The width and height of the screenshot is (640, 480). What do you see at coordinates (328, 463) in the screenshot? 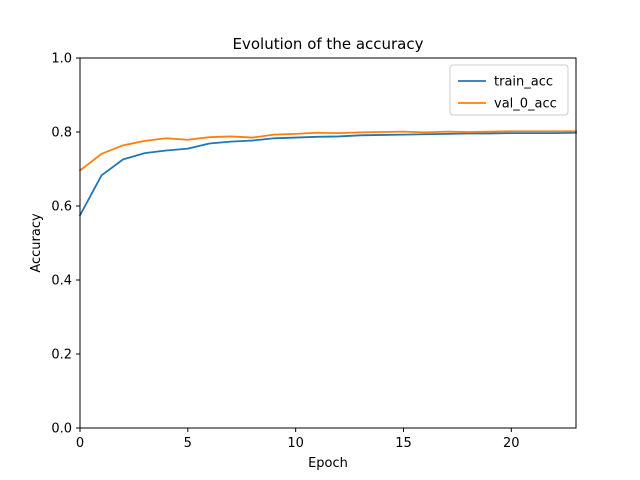
I see `x-axis-title: Epoch` at bounding box center [328, 463].